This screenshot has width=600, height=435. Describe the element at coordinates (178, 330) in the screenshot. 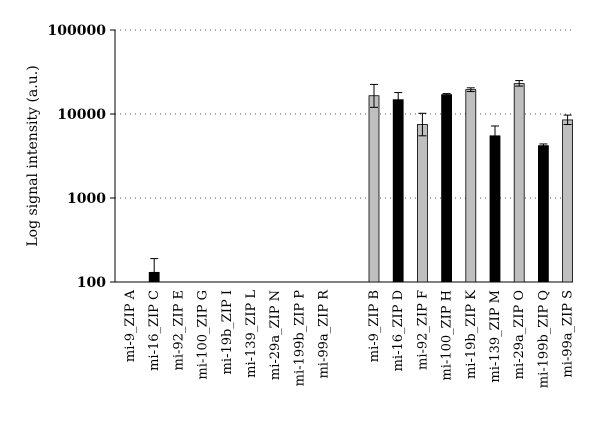

I see `category-label: mi-92_ZIP E` at that location.